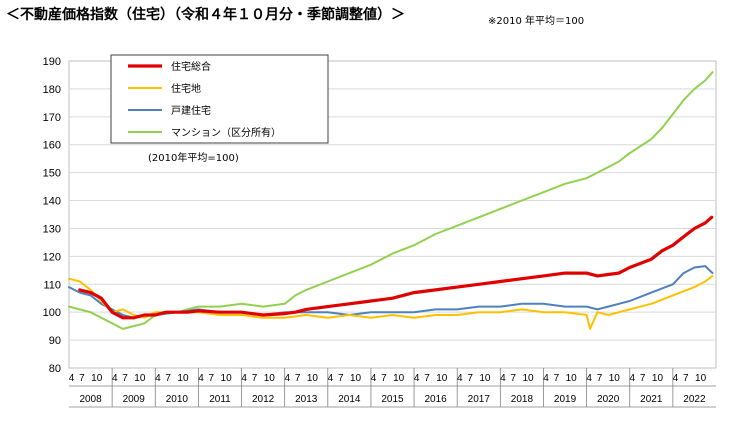 The height and width of the screenshot is (427, 750). What do you see at coordinates (52, 313) in the screenshot?
I see `y-tick-label: 100` at bounding box center [52, 313].